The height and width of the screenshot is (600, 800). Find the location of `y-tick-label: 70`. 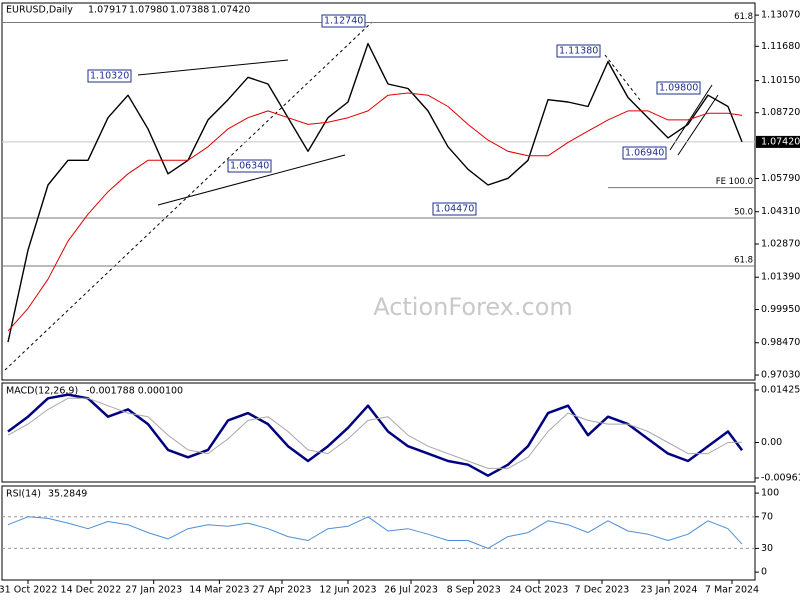

y-tick-label: 70 is located at coordinates (767, 516).